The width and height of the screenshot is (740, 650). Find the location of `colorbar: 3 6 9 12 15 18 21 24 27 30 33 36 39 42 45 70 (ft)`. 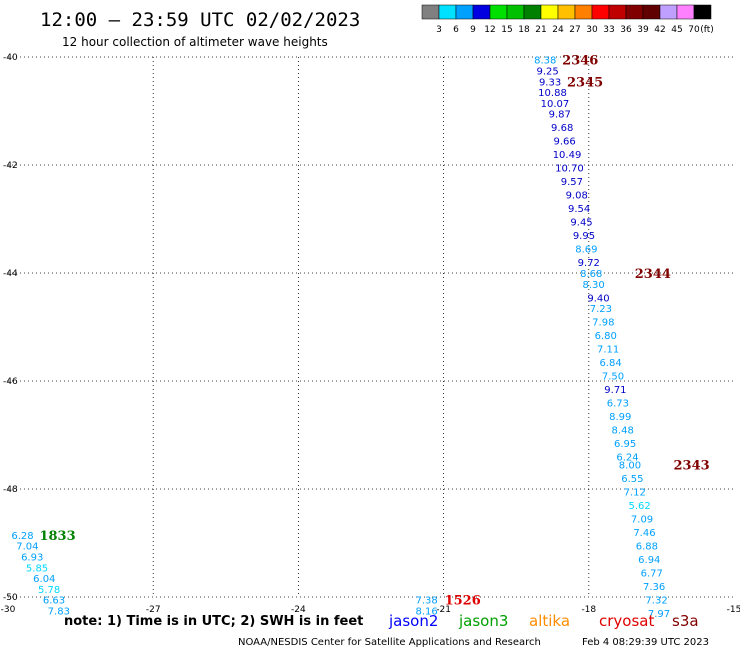

colorbar: 3 6 9 12 15 18 21 24 27 30 33 36 39 42 45 70 (ft) is located at coordinates (567, 19).